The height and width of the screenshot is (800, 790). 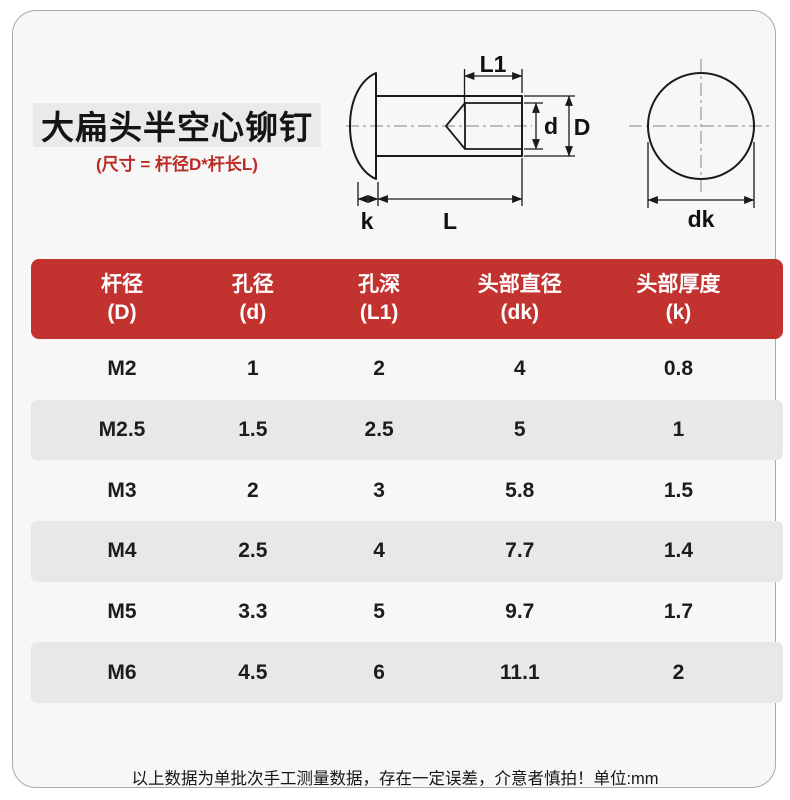 What do you see at coordinates (701, 126) in the screenshot?
I see `head-top-view-circle` at bounding box center [701, 126].